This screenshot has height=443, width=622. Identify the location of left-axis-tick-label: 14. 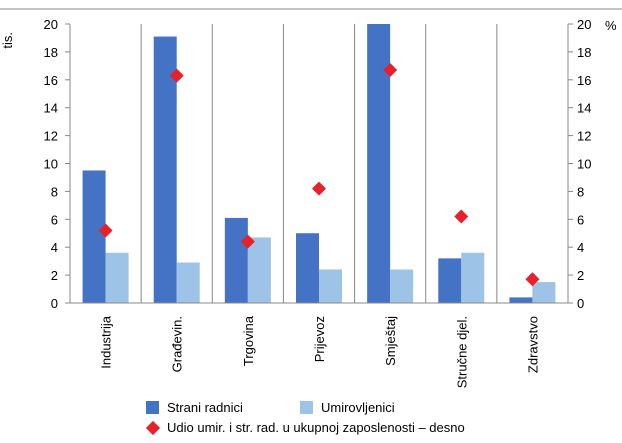
(51, 108).